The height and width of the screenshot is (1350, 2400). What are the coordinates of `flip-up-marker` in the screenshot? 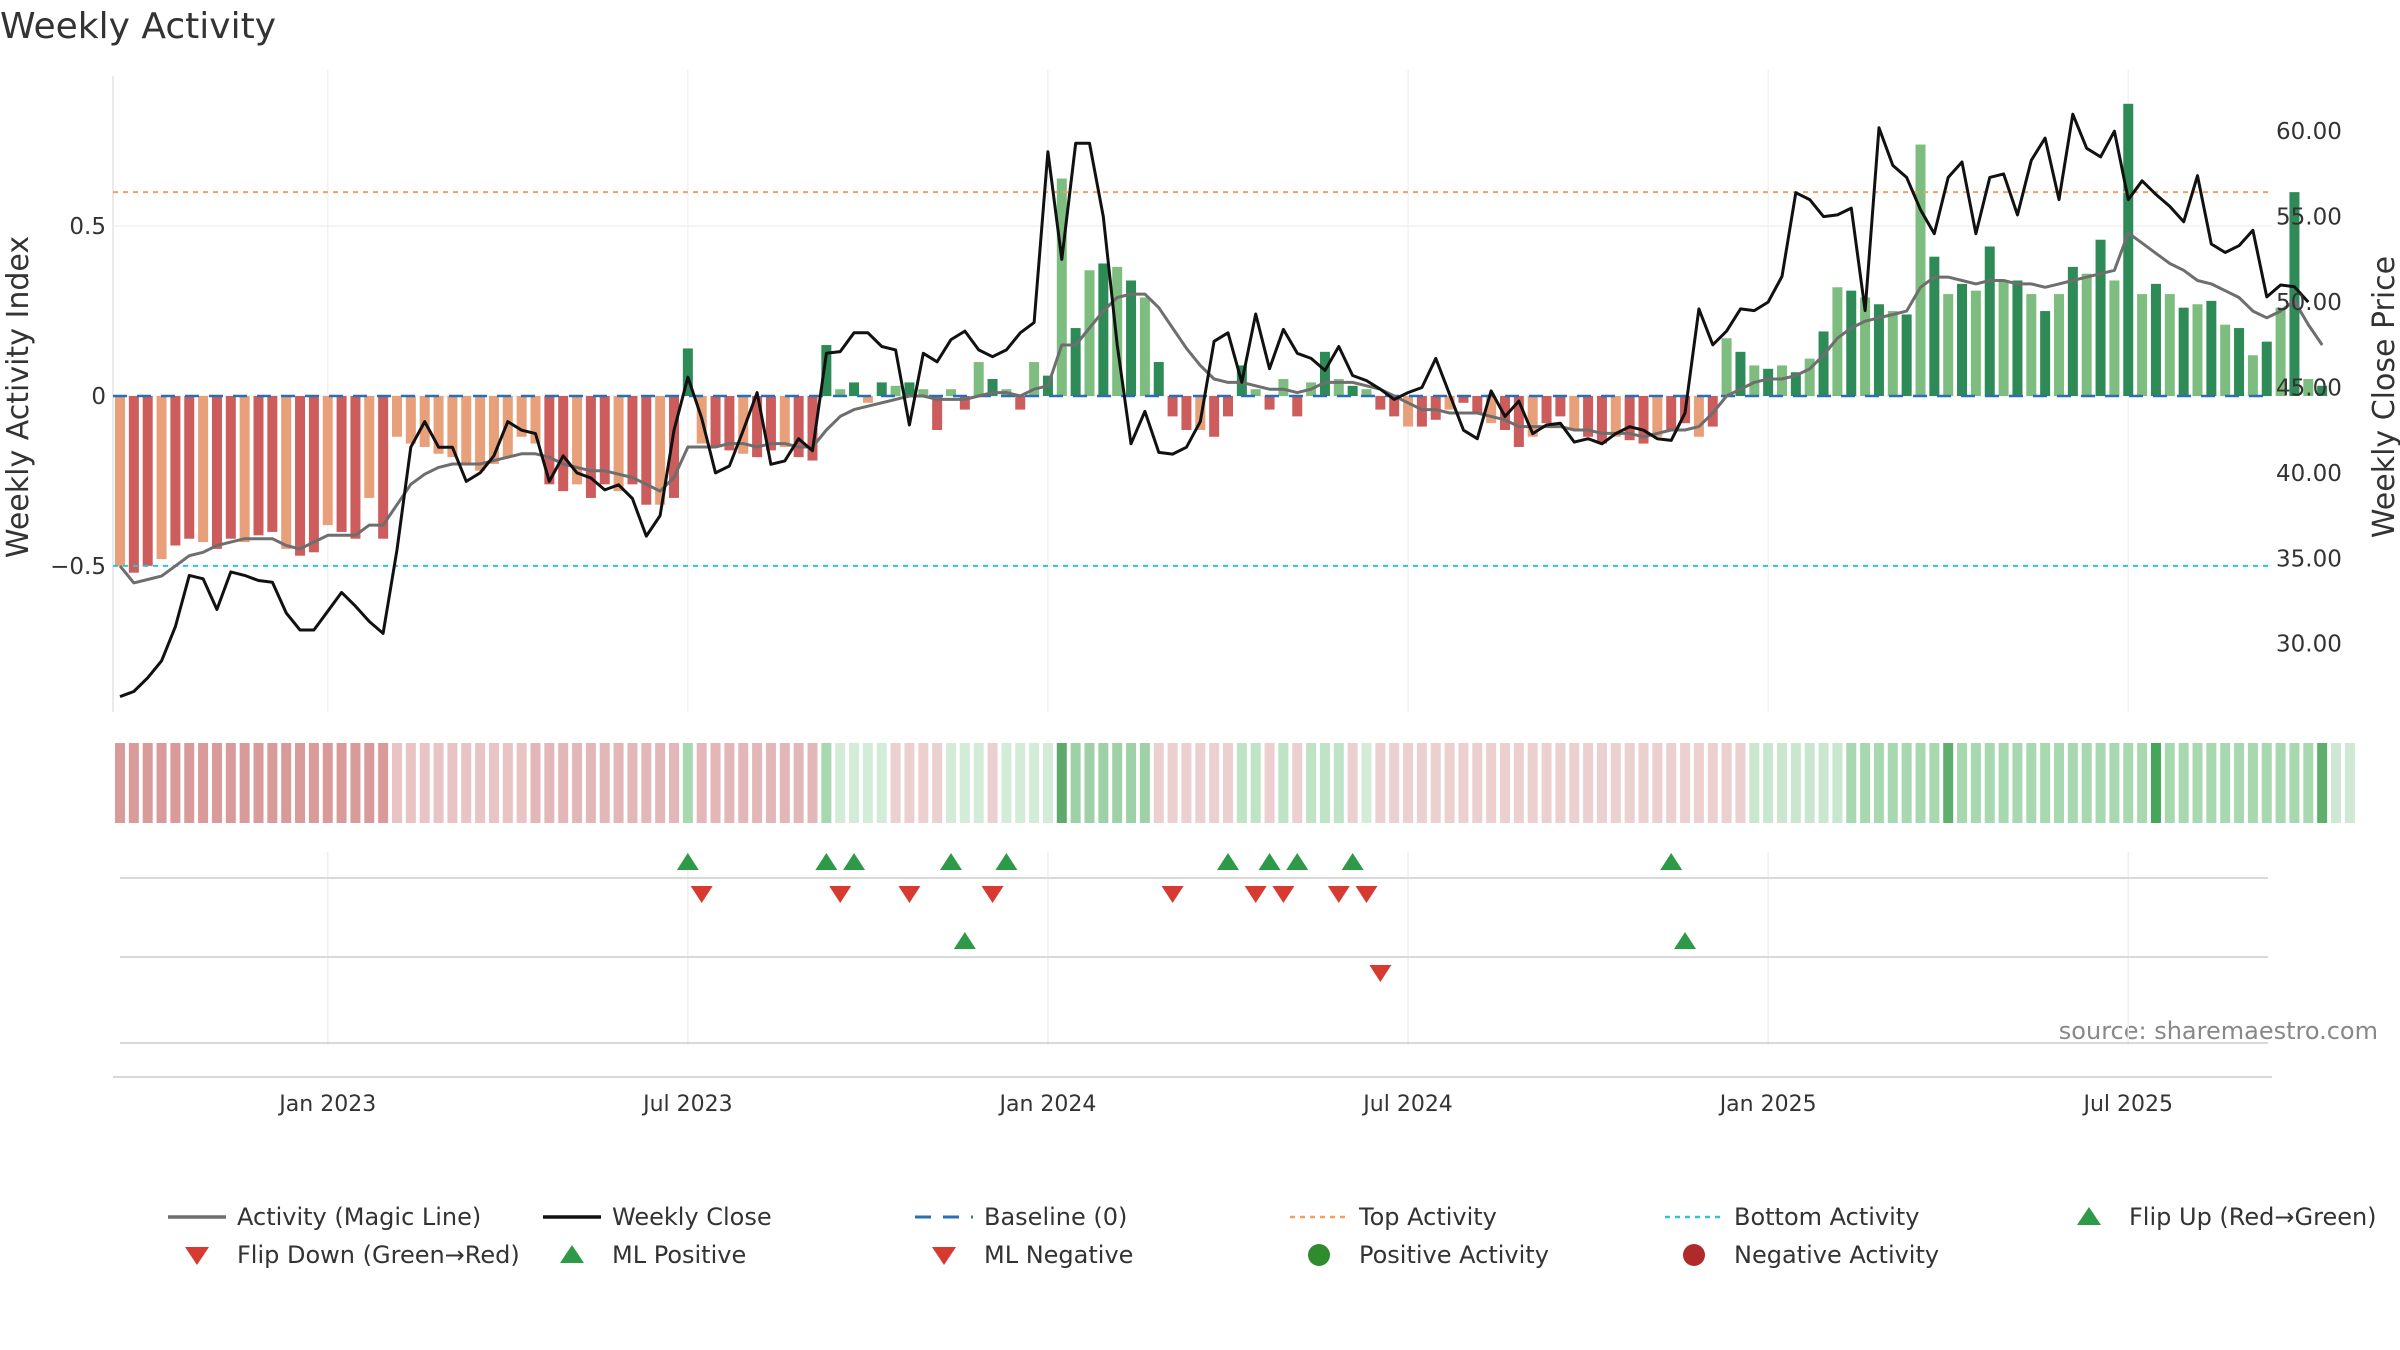 It's located at (1269, 861).